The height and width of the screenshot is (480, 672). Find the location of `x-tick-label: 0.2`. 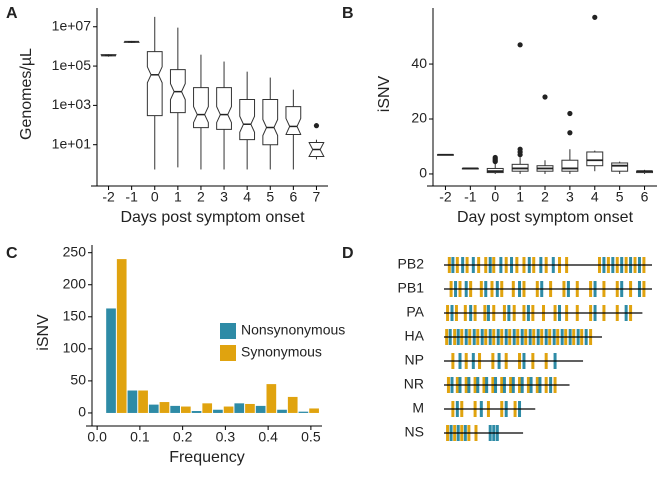

x-tick-label: 0.2 is located at coordinates (183, 437).